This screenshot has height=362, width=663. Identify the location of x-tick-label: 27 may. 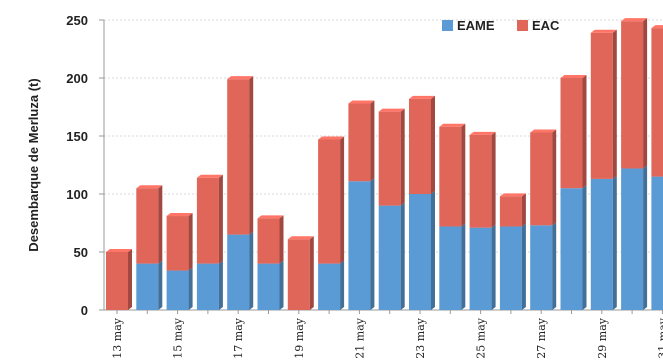
(541, 337).